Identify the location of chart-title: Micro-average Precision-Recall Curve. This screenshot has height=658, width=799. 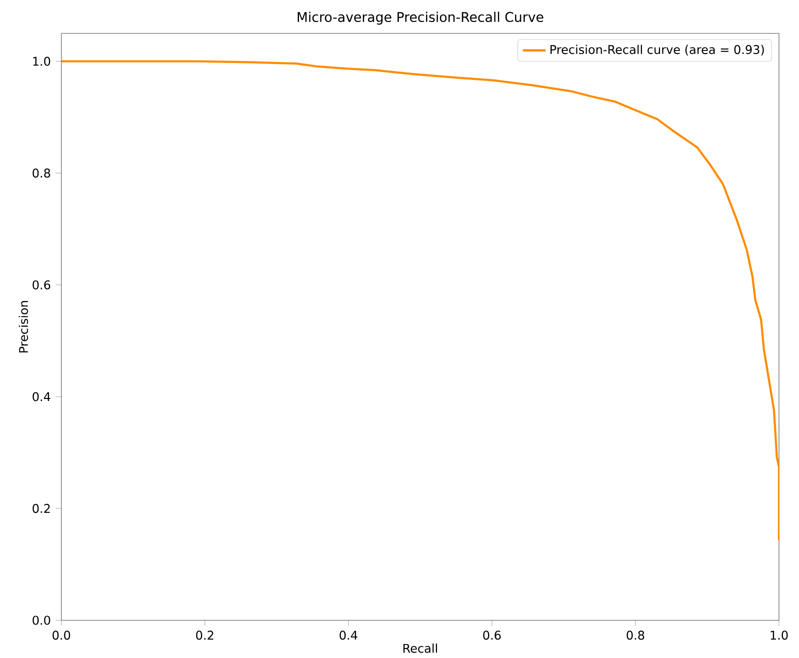
(421, 18).